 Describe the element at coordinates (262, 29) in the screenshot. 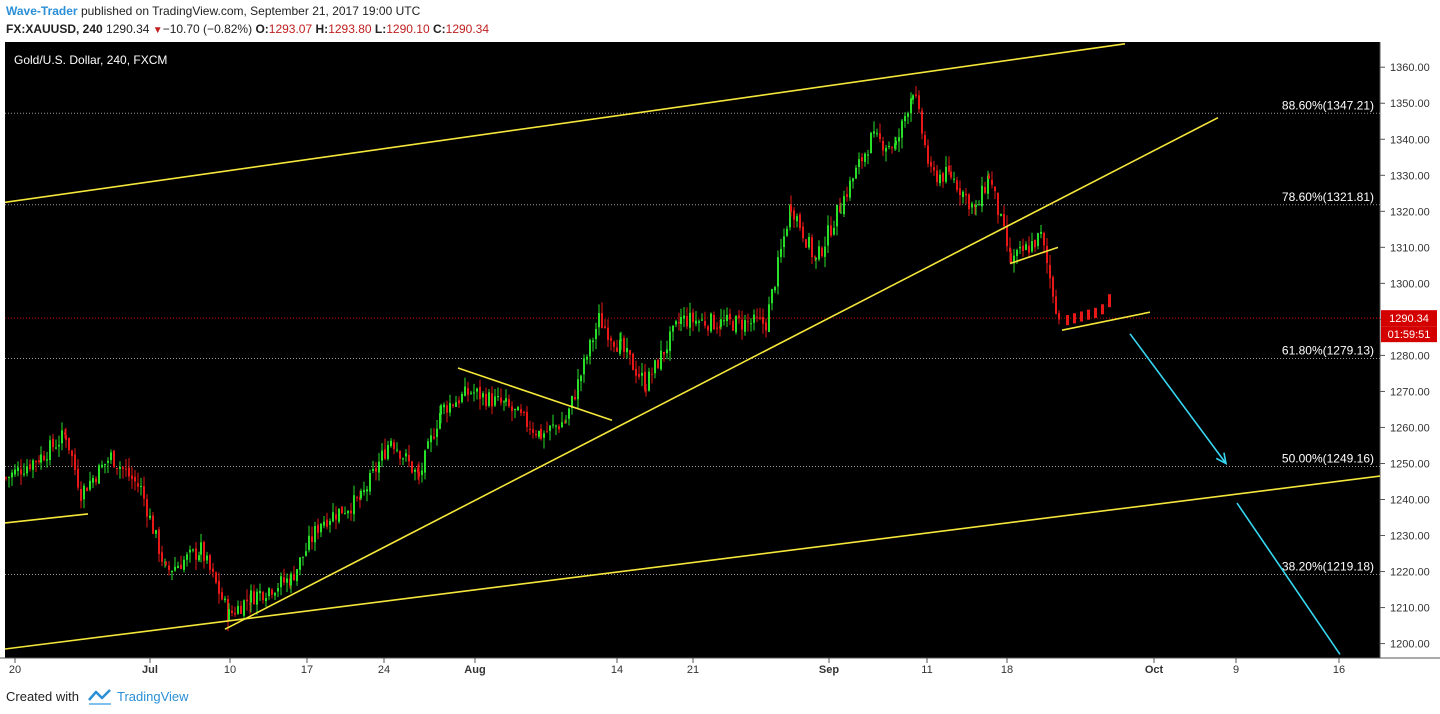

I see `open-label: O:` at that location.